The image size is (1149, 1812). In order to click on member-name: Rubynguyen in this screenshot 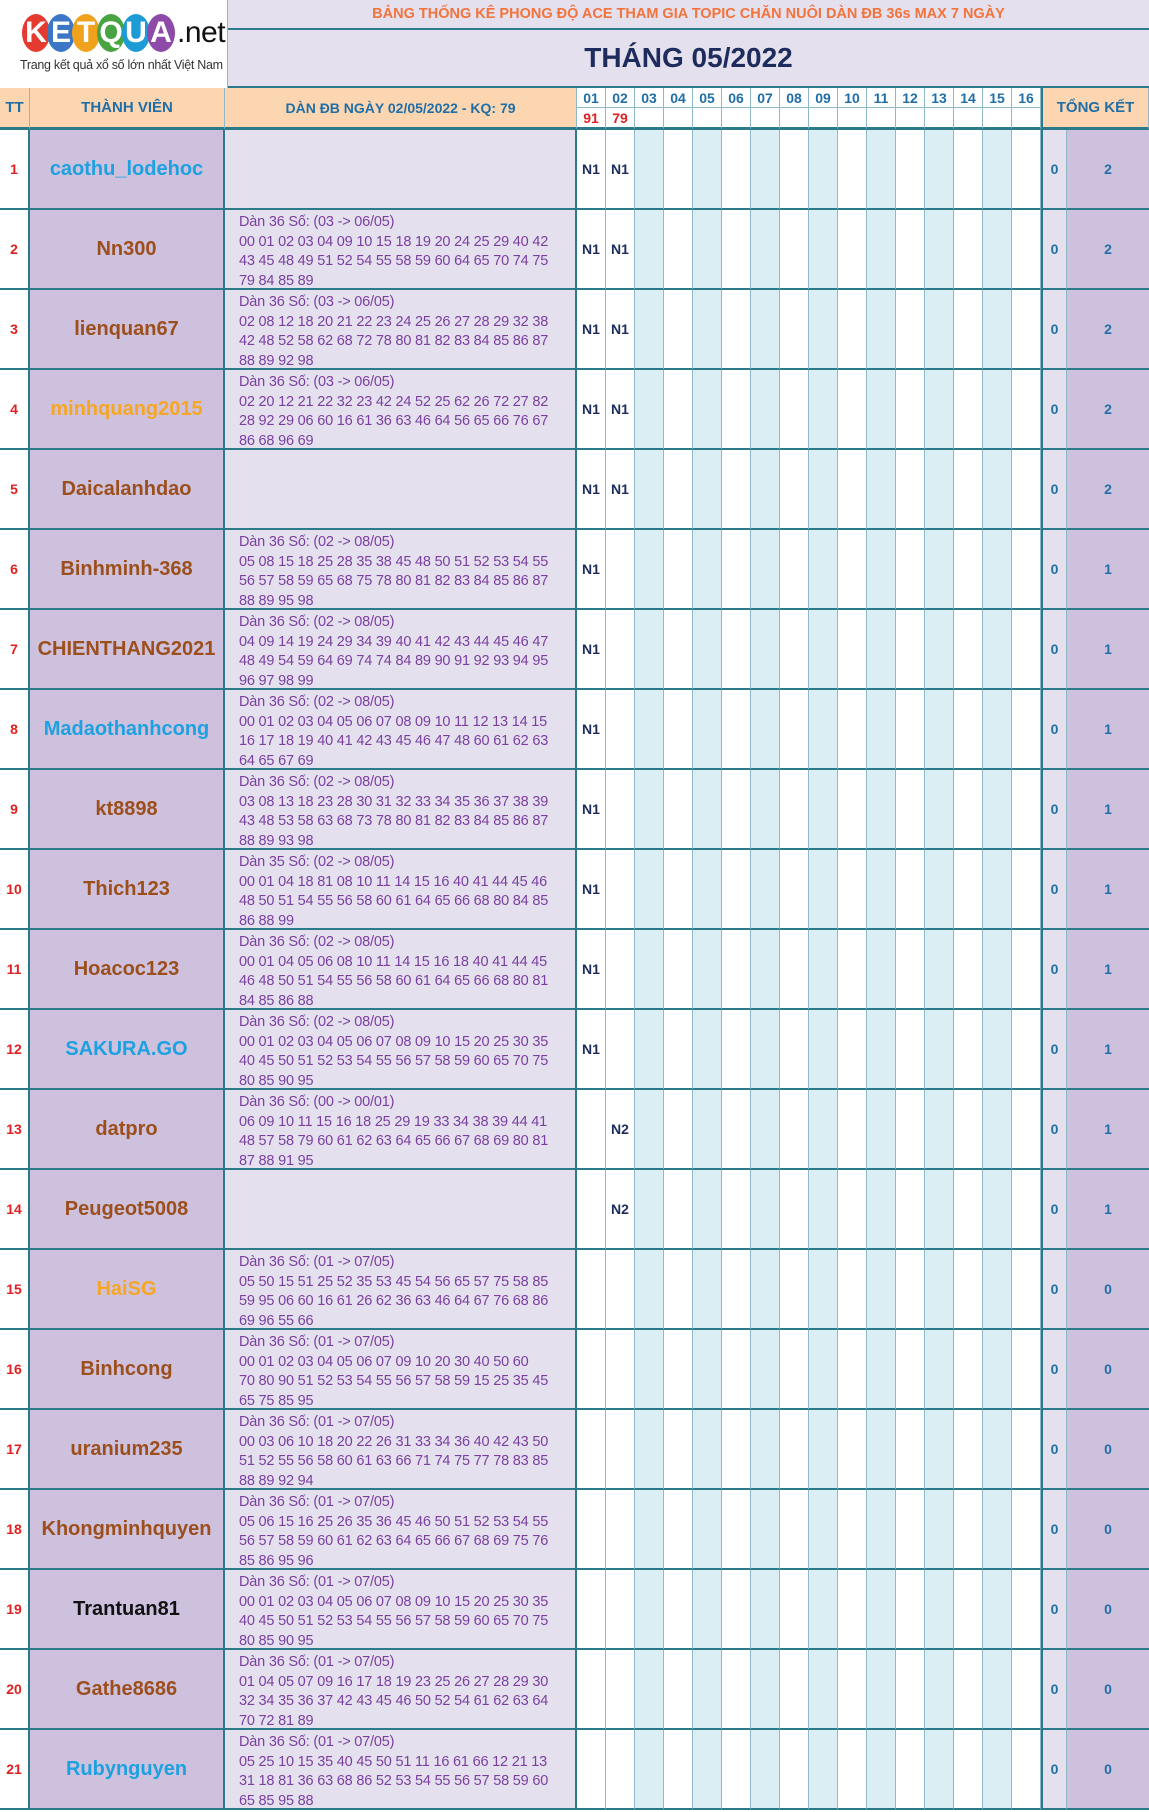, I will do `click(127, 1770)`.